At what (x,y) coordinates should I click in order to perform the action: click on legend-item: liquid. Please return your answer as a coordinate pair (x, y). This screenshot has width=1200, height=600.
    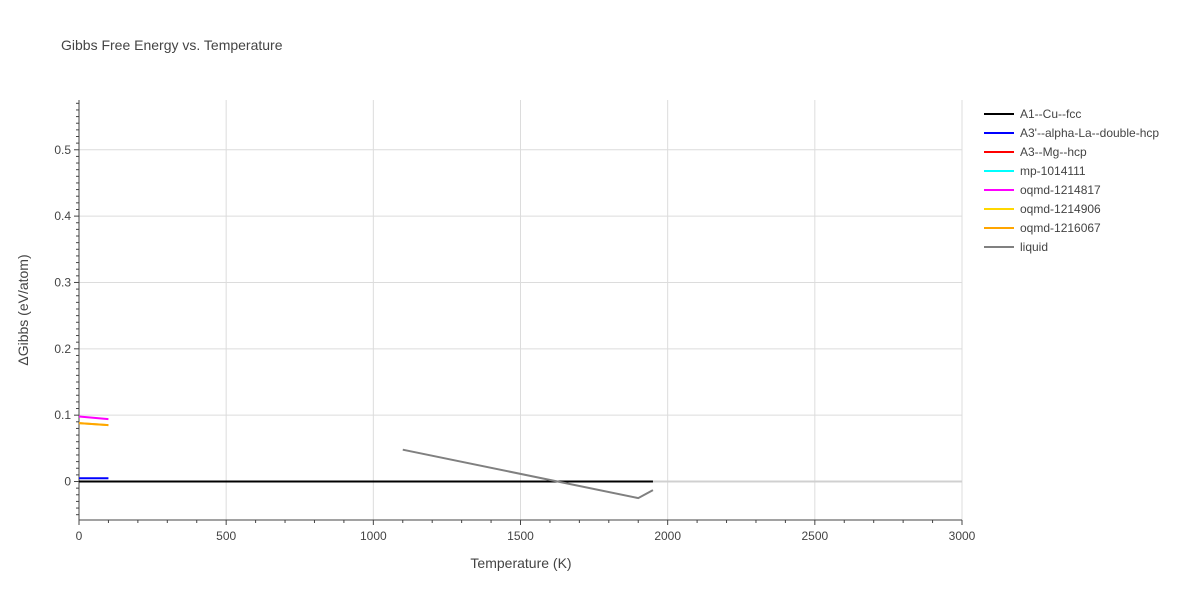
    Looking at the image, I should click on (1071, 246).